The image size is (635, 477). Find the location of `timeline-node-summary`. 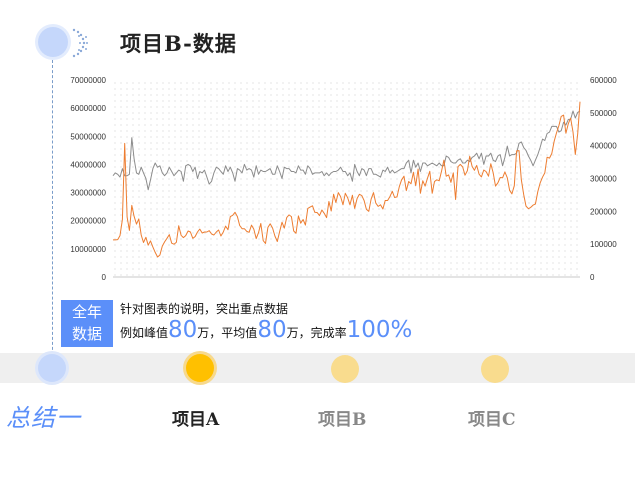

timeline-node-summary is located at coordinates (52, 368).